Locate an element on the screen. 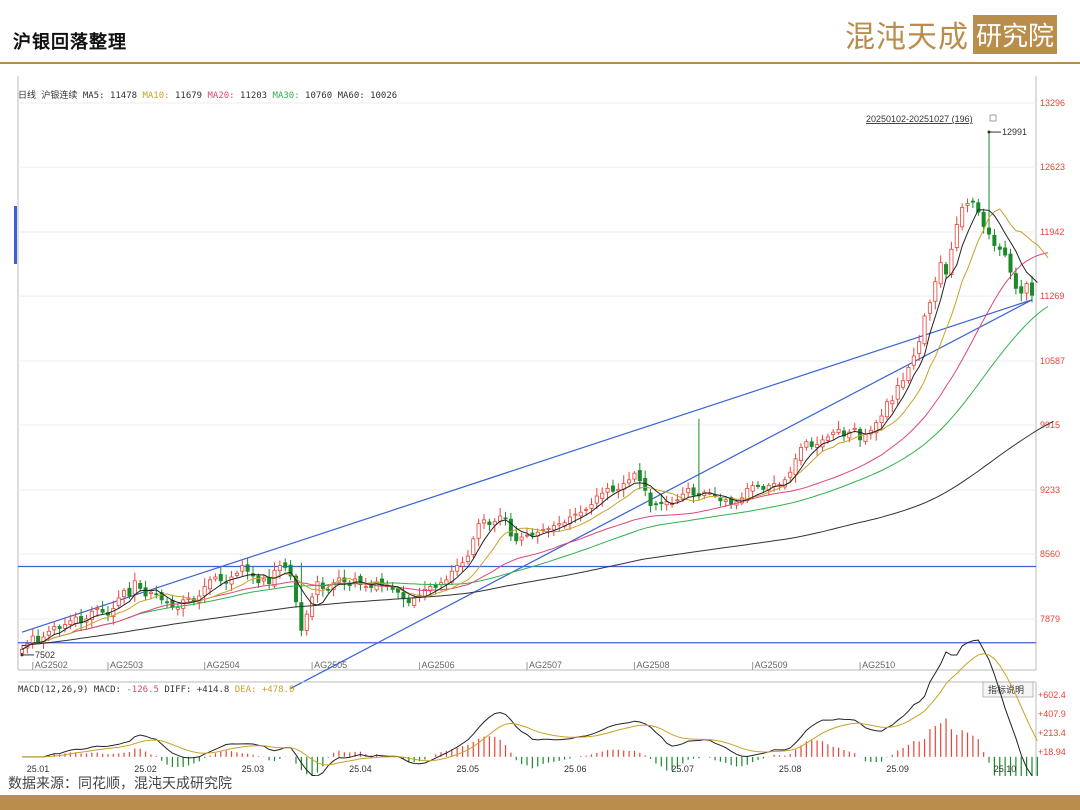 This screenshot has height=810, width=1080. legend-period: 日线 is located at coordinates (29, 95).